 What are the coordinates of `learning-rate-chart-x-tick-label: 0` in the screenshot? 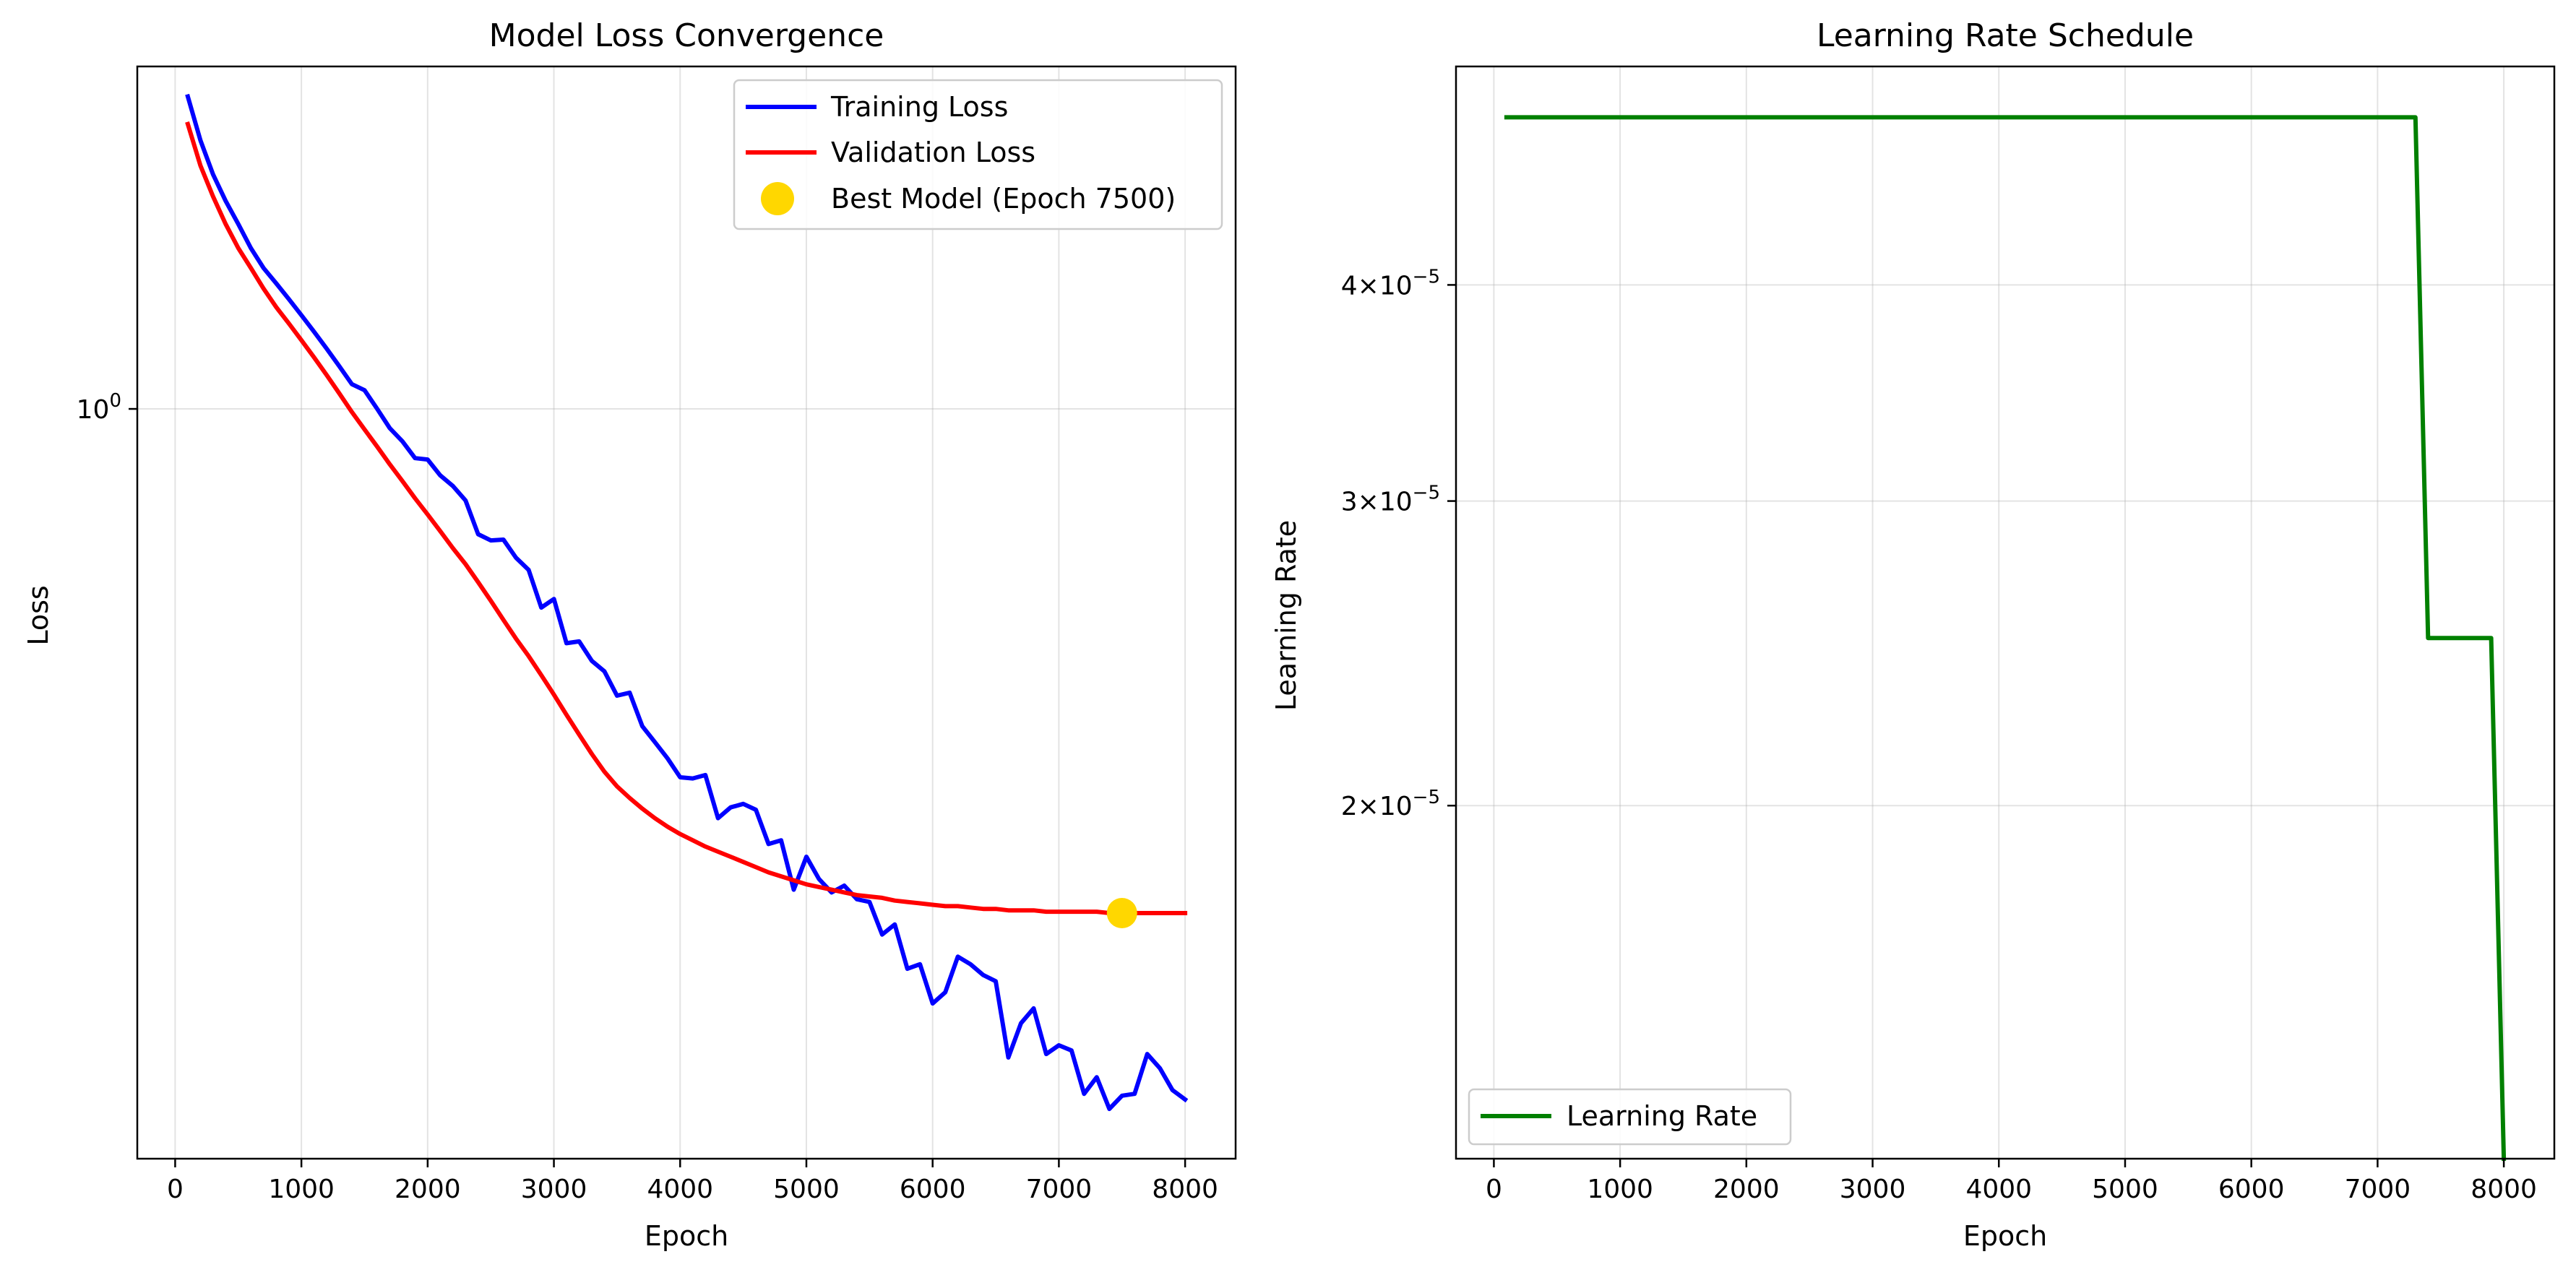 It's located at (1494, 1189).